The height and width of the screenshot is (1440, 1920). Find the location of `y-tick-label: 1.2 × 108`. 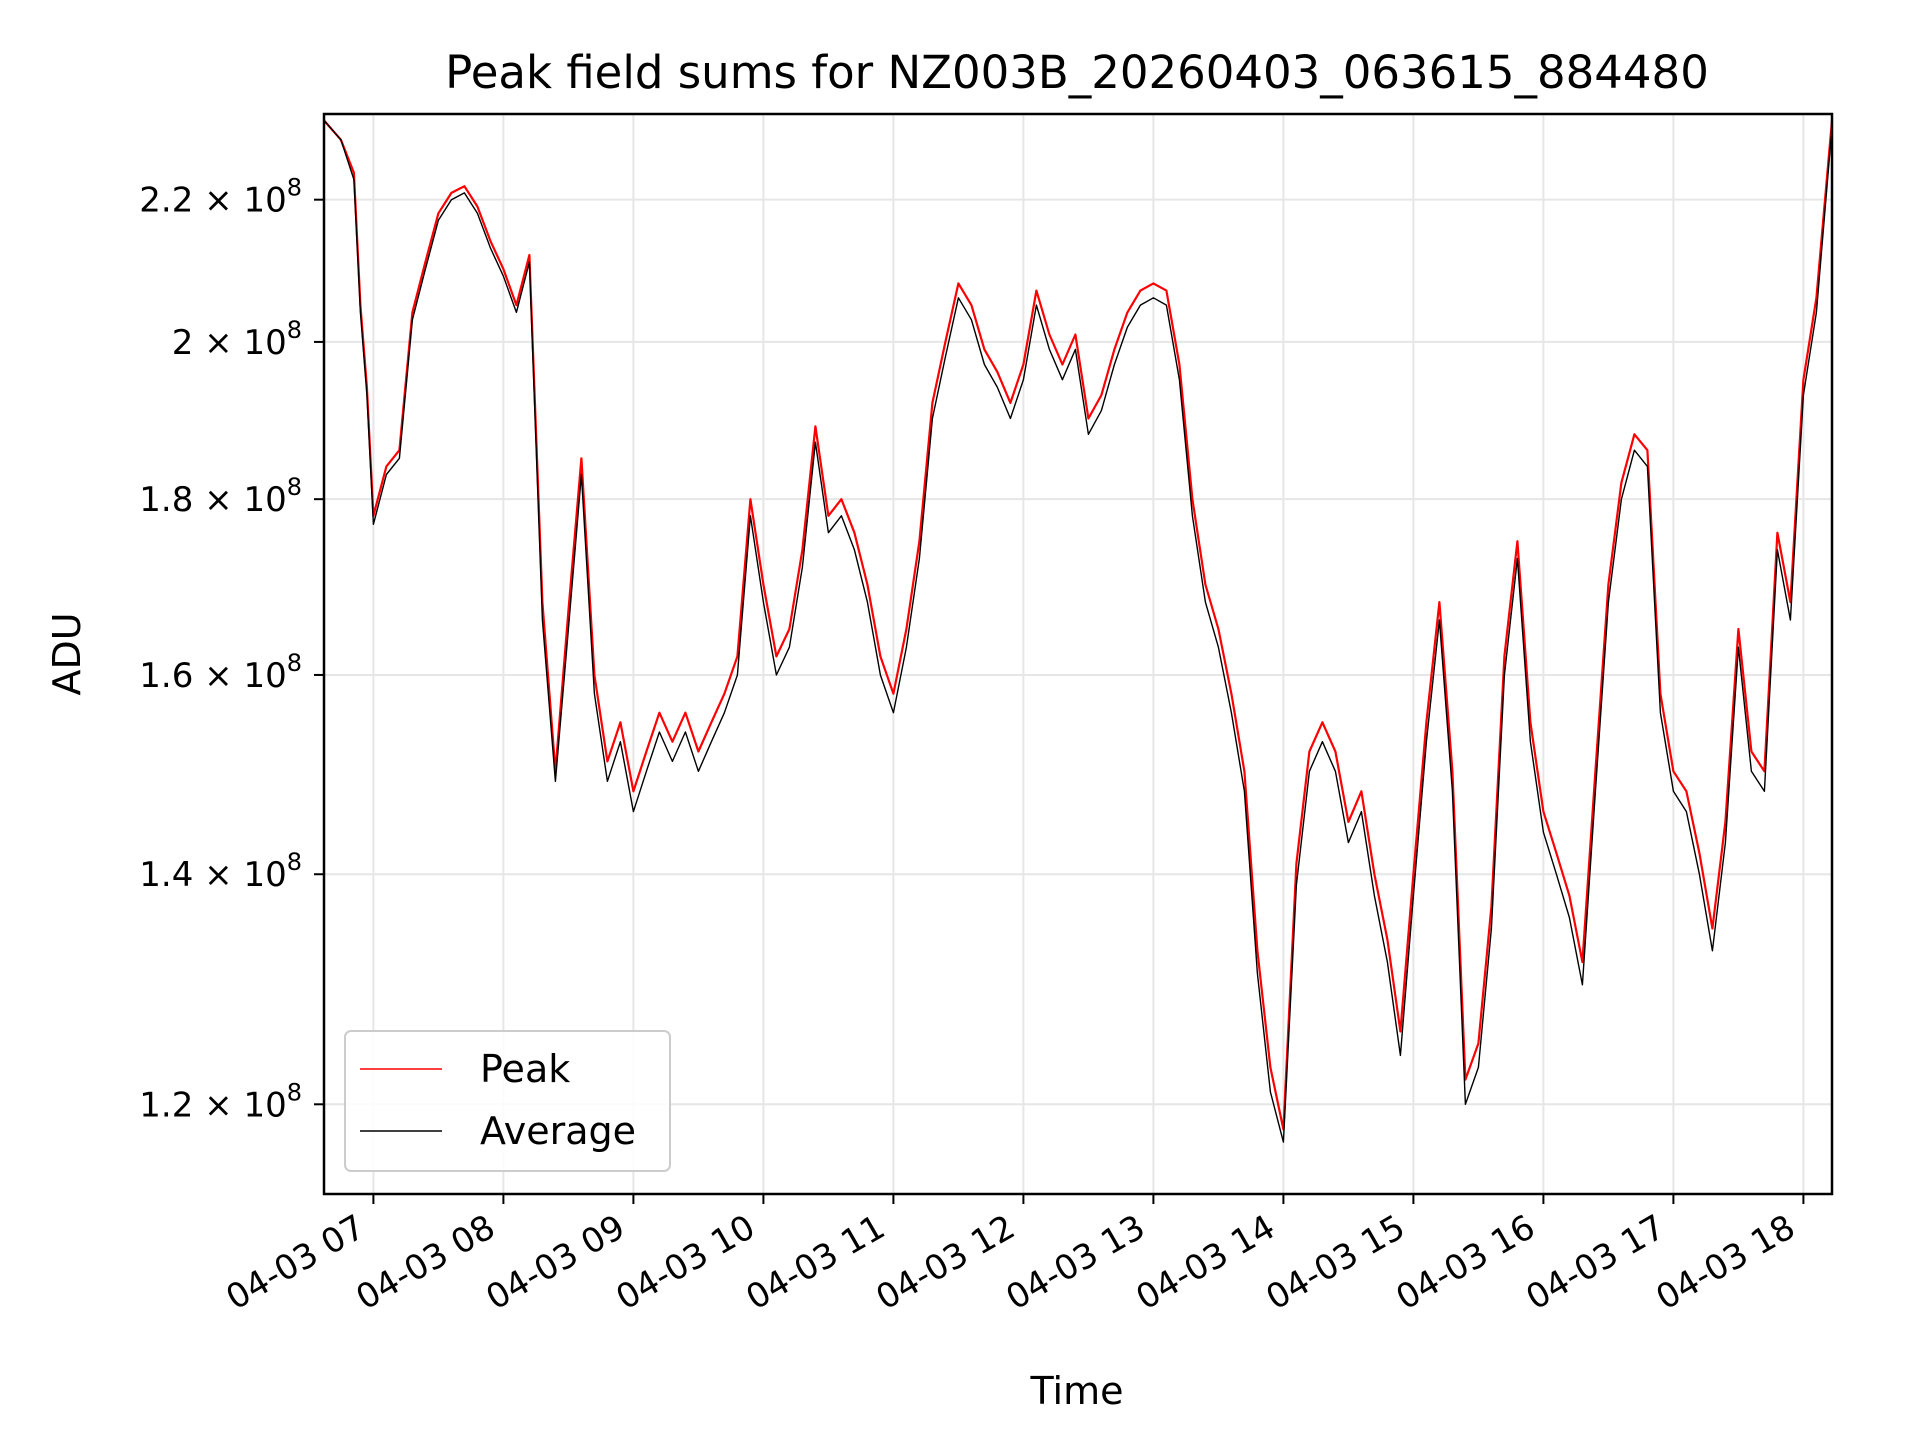

y-tick-label: 1.2 × 108 is located at coordinates (220, 1101).